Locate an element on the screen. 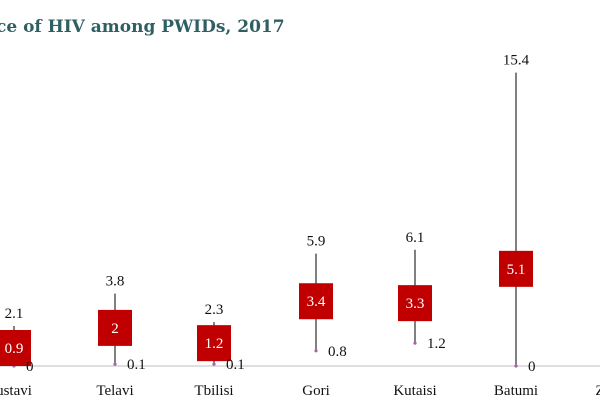 The height and width of the screenshot is (420, 600). category-label: Tbilisi is located at coordinates (213, 391).